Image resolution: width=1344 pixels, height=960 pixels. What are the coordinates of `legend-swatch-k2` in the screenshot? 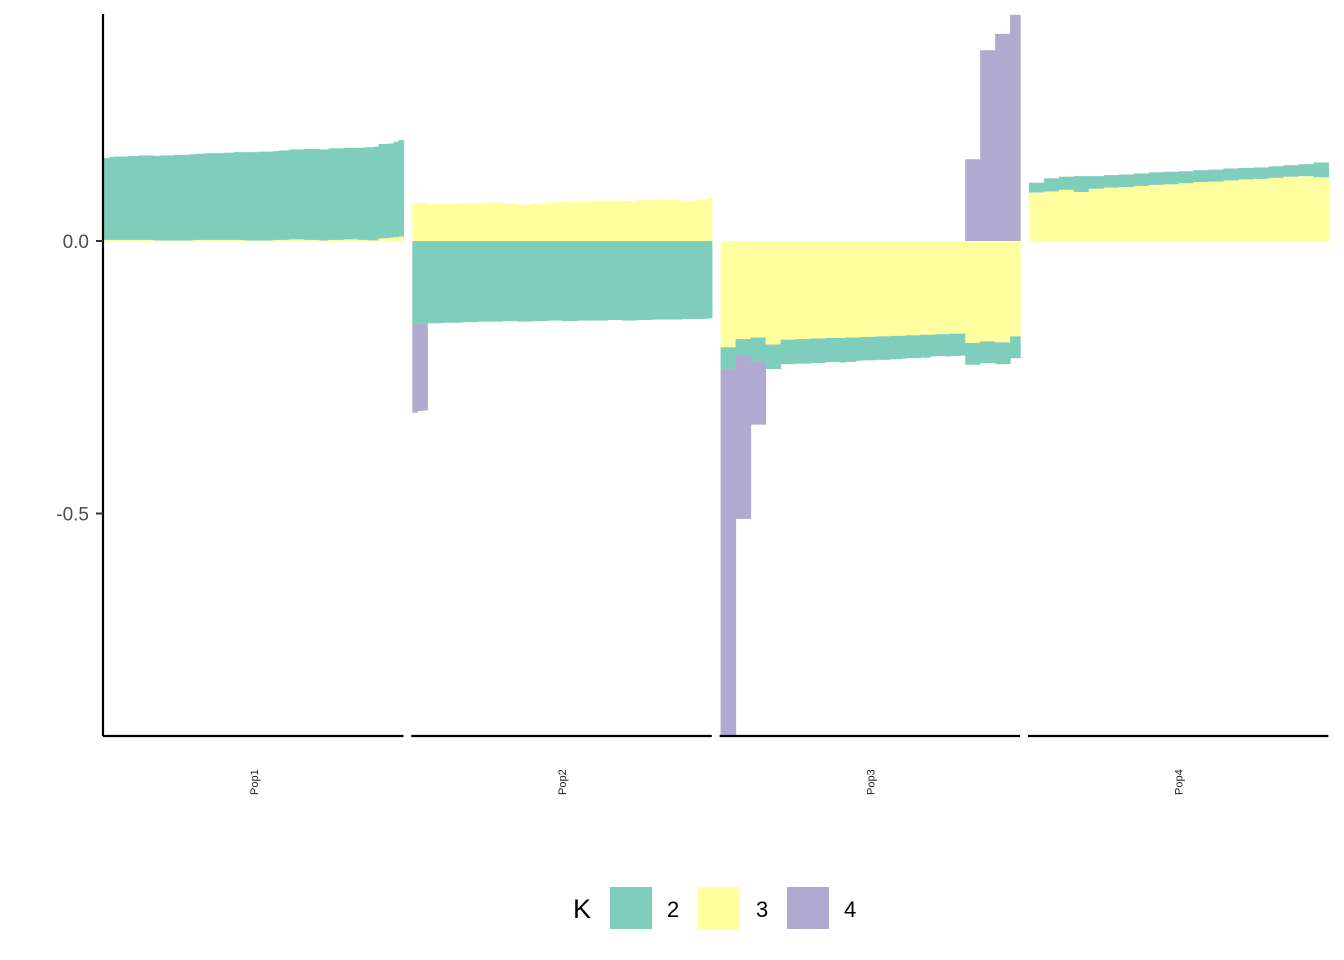 It's located at (631, 908).